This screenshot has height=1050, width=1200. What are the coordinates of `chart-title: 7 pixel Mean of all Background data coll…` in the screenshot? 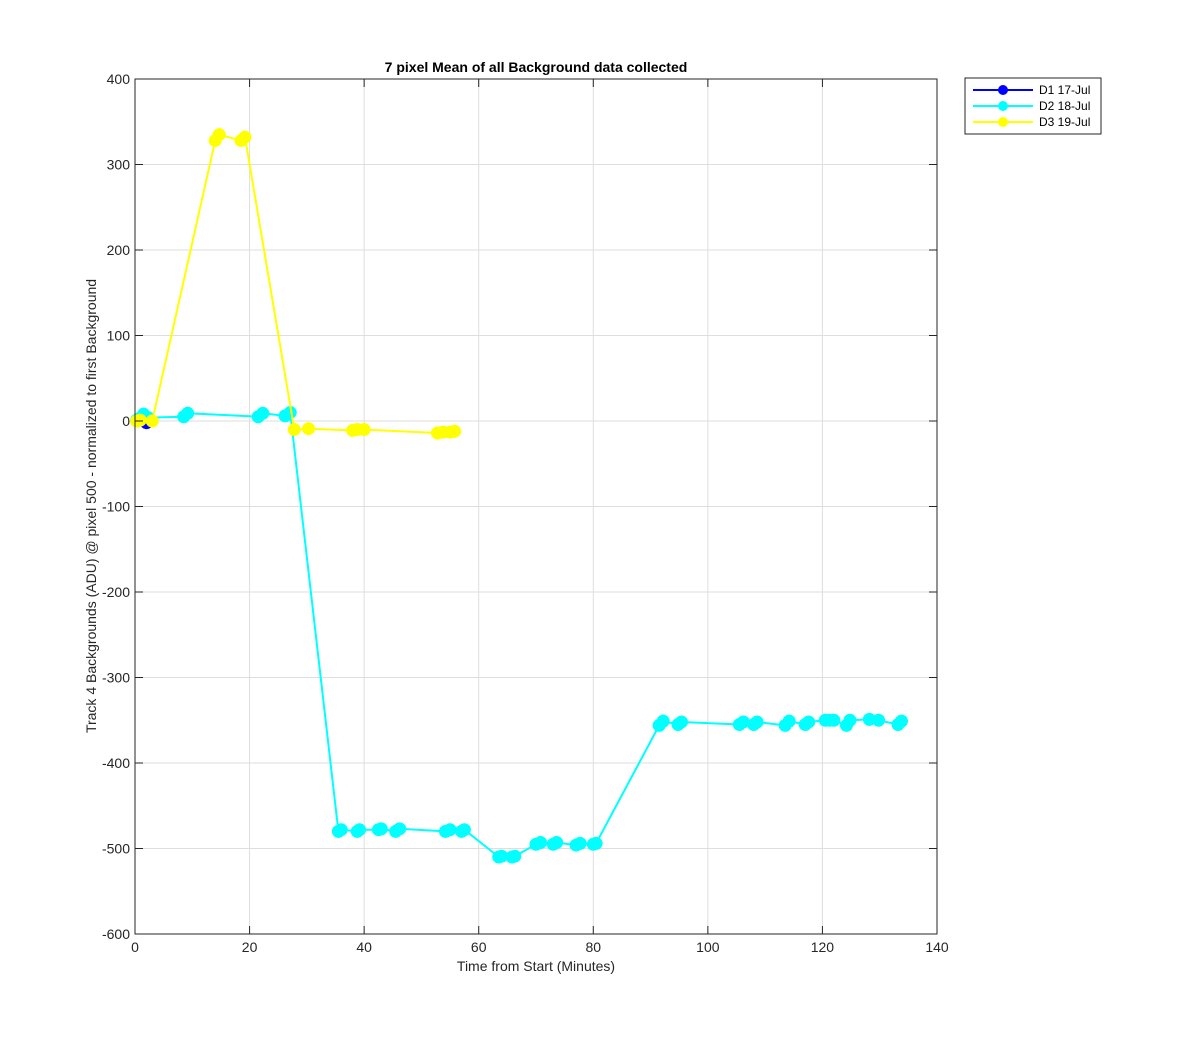 It's located at (536, 67).